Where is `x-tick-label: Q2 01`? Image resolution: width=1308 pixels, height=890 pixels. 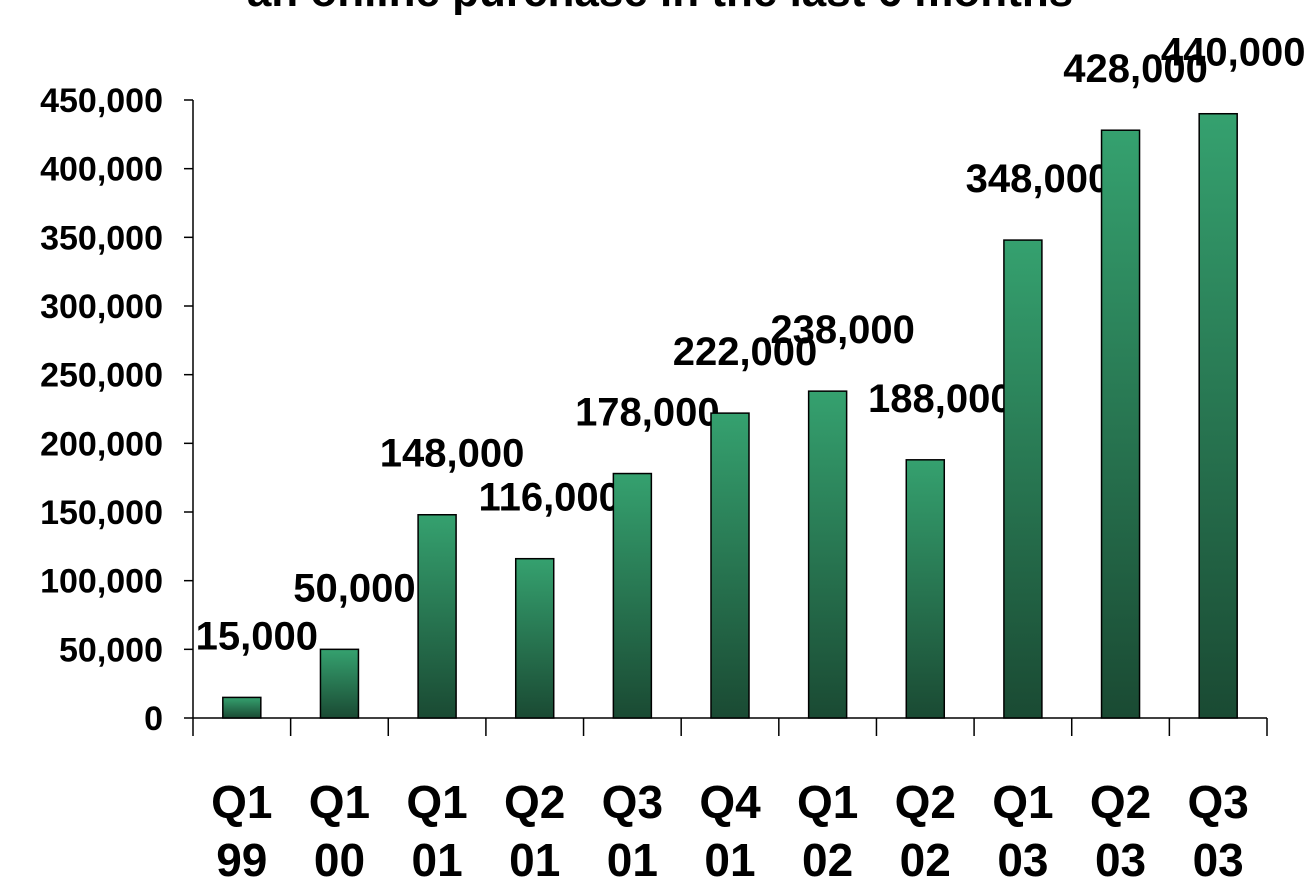
x-tick-label: Q2 01 is located at coordinates (535, 831).